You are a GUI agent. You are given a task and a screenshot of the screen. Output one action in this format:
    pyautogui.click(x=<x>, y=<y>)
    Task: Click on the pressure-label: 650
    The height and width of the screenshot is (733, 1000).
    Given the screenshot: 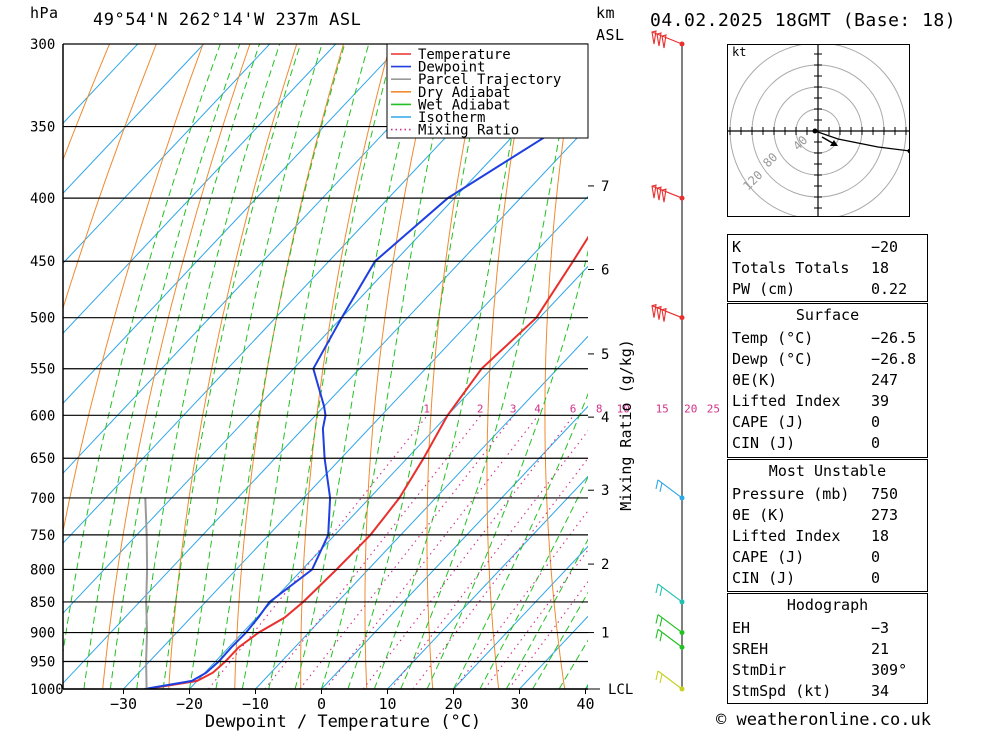 What is the action you would take?
    pyautogui.click(x=42, y=459)
    